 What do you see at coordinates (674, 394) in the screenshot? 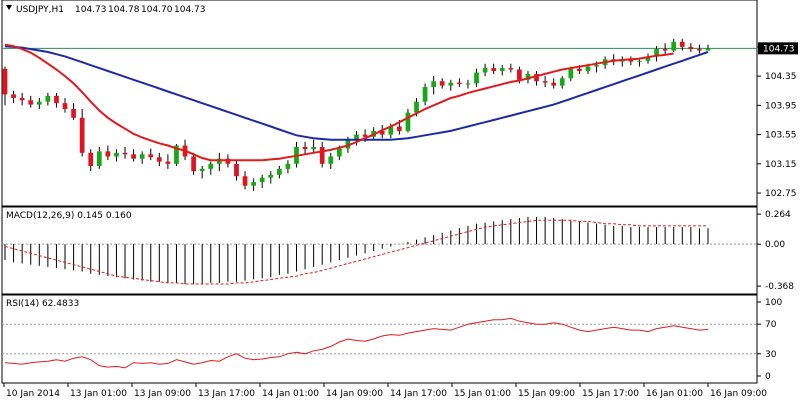
I see `x-tick-label: 16 Jan 01:00` at bounding box center [674, 394].